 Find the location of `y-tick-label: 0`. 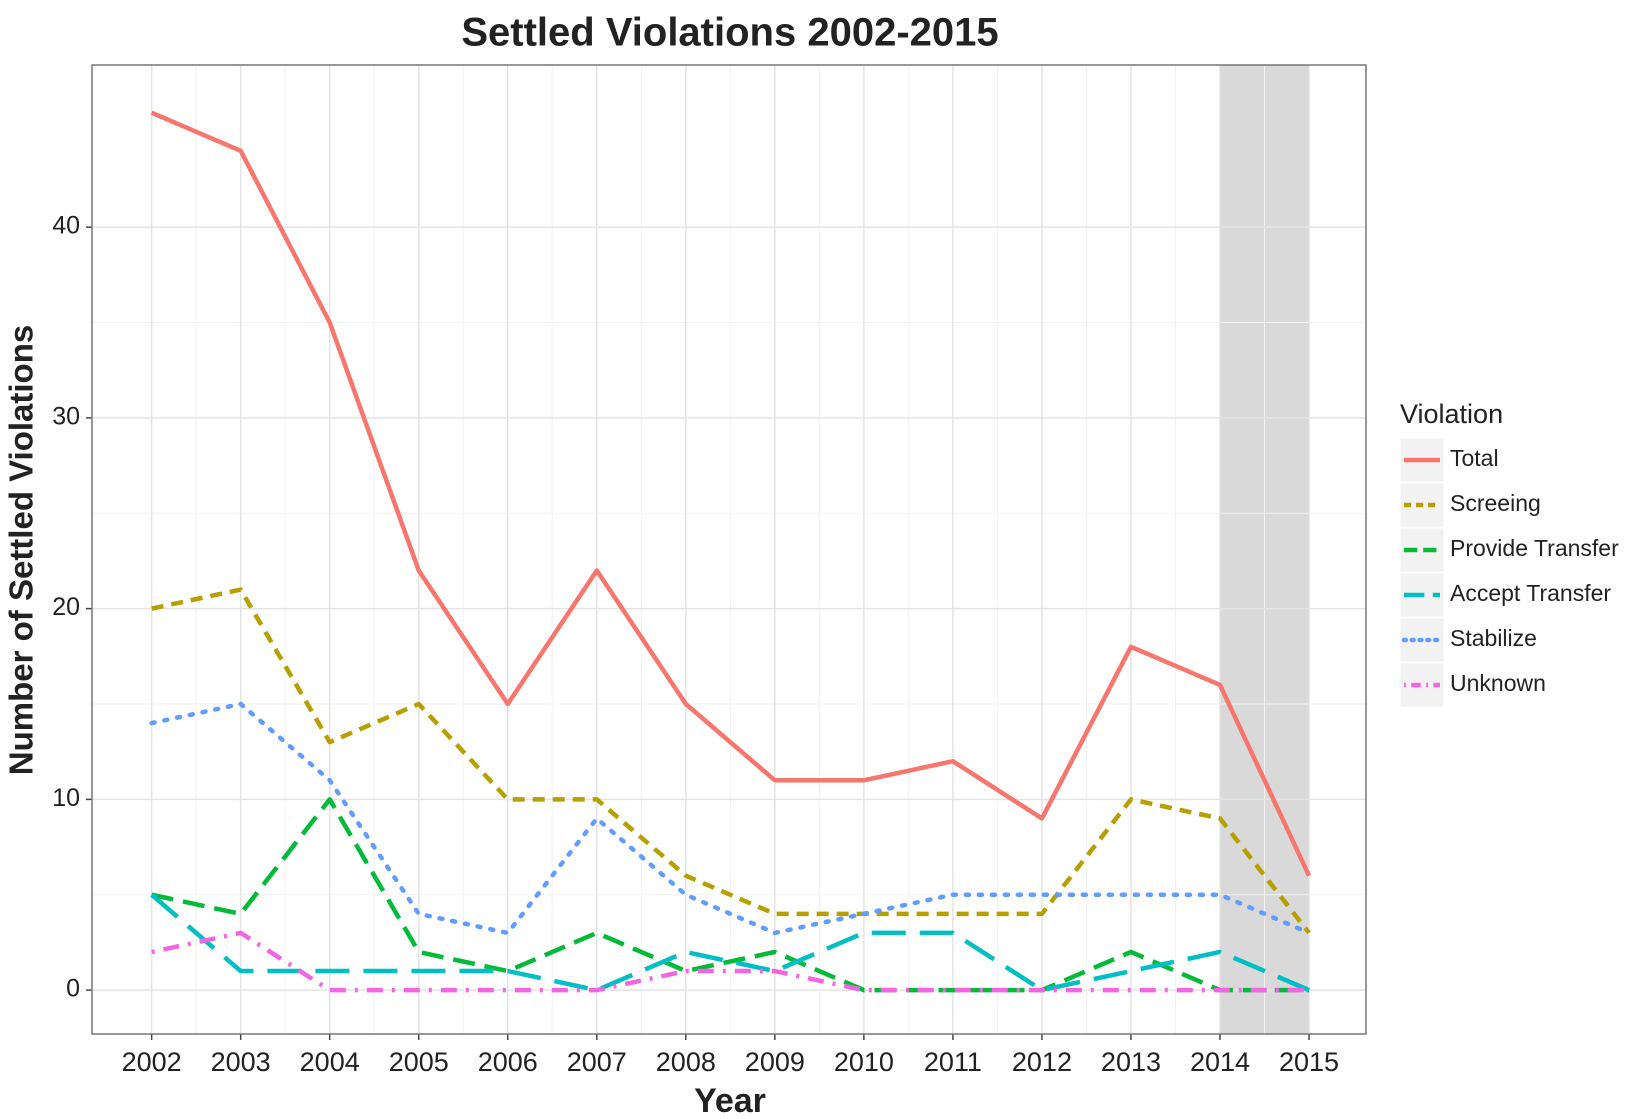

y-tick-label: 0 is located at coordinates (73, 989).